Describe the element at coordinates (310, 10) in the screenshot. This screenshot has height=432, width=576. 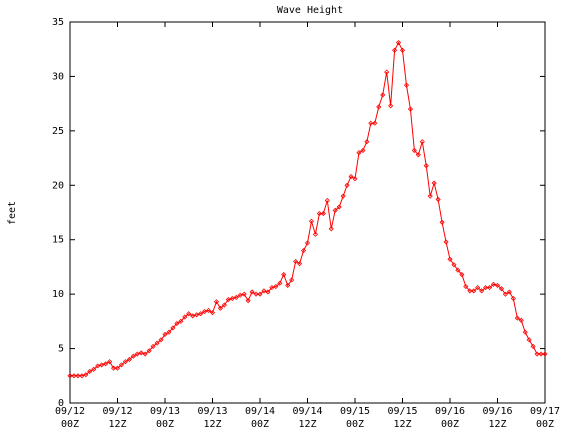
I see `chart-title: Wave Height` at that location.